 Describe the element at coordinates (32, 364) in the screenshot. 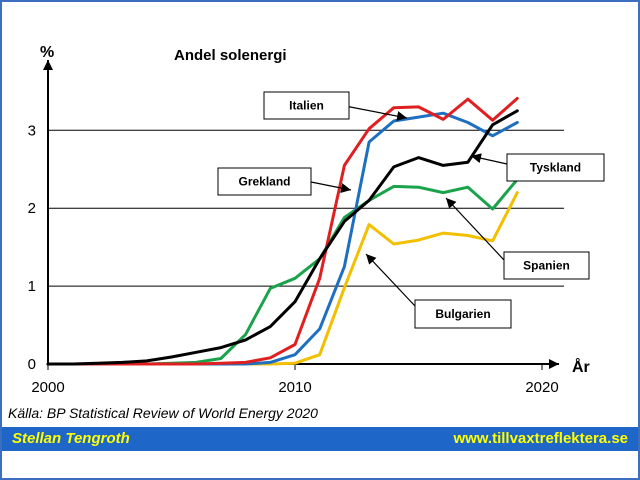

I see `y-tick-label: 0` at that location.